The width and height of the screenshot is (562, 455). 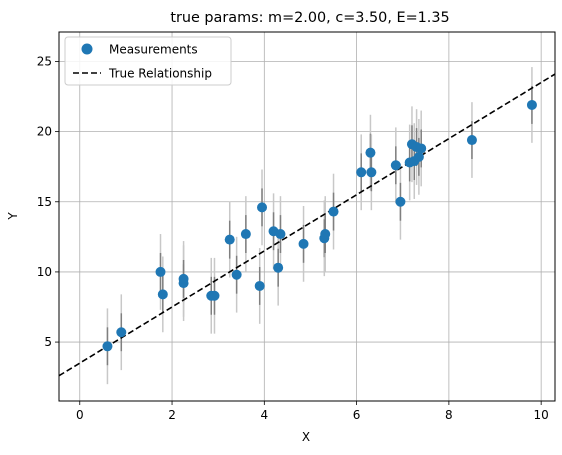 What do you see at coordinates (449, 415) in the screenshot?
I see `x-tick-label: 8` at bounding box center [449, 415].